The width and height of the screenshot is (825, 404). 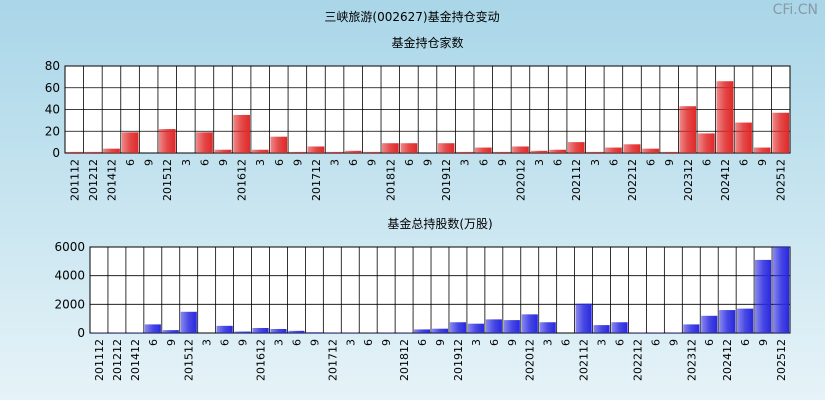 I want to click on y-tick-label: 60, so click(x=52, y=88).